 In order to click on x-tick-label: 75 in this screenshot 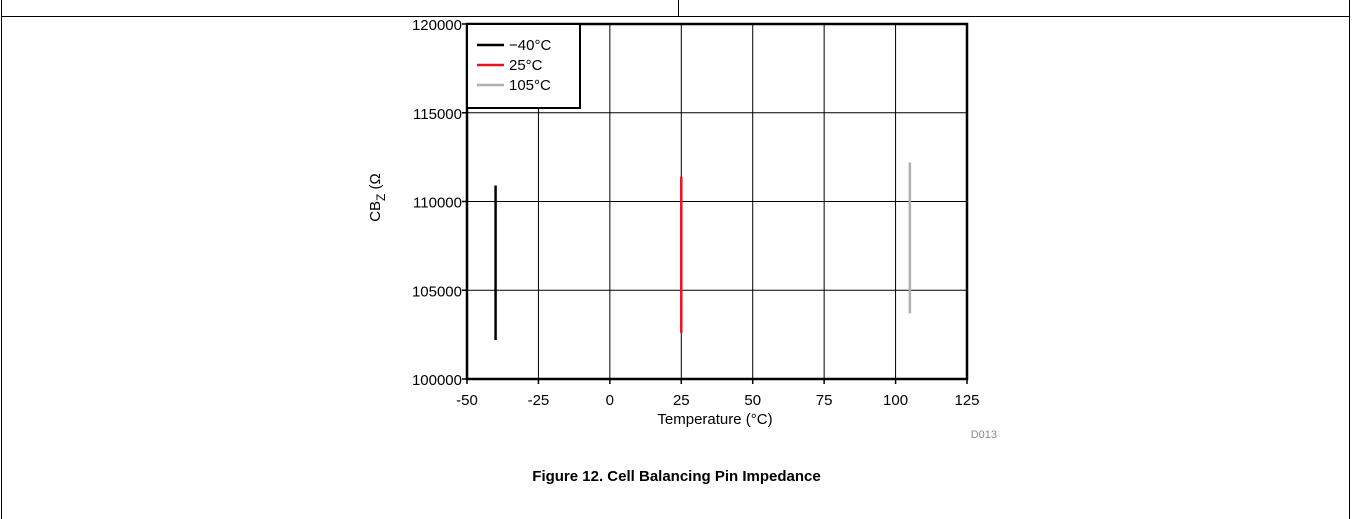, I will do `click(824, 400)`.